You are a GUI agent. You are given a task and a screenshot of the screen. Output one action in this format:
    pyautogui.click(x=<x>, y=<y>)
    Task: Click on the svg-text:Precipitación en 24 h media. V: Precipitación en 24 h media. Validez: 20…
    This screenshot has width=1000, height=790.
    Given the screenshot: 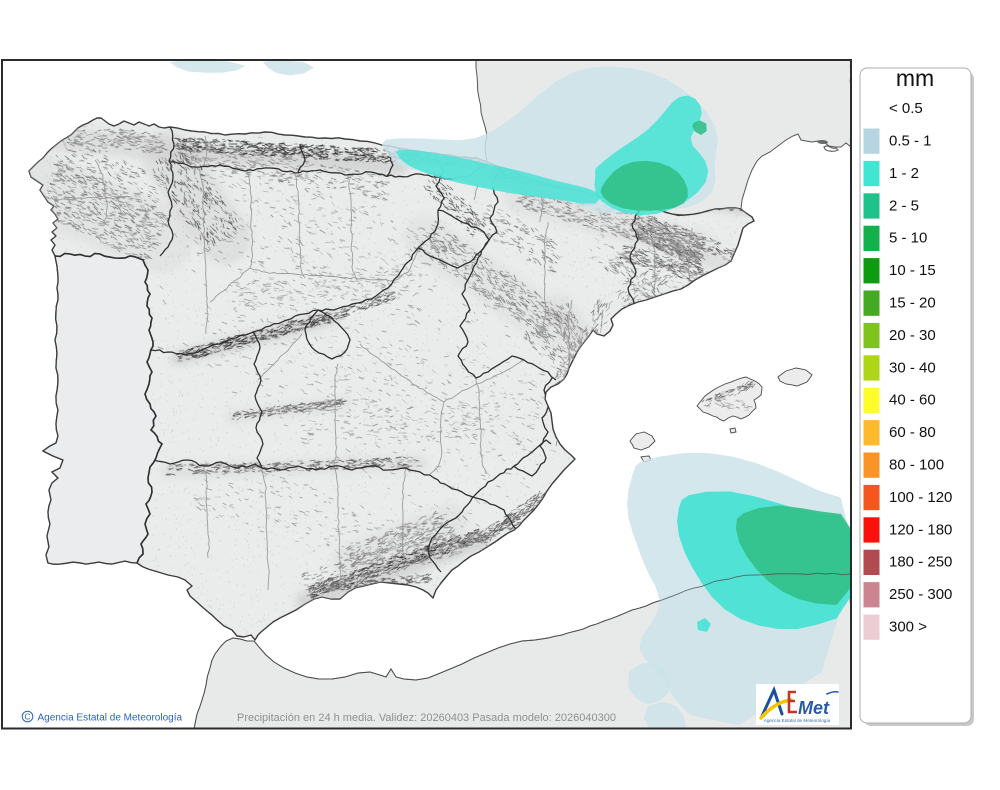 What is the action you would take?
    pyautogui.click(x=426, y=718)
    